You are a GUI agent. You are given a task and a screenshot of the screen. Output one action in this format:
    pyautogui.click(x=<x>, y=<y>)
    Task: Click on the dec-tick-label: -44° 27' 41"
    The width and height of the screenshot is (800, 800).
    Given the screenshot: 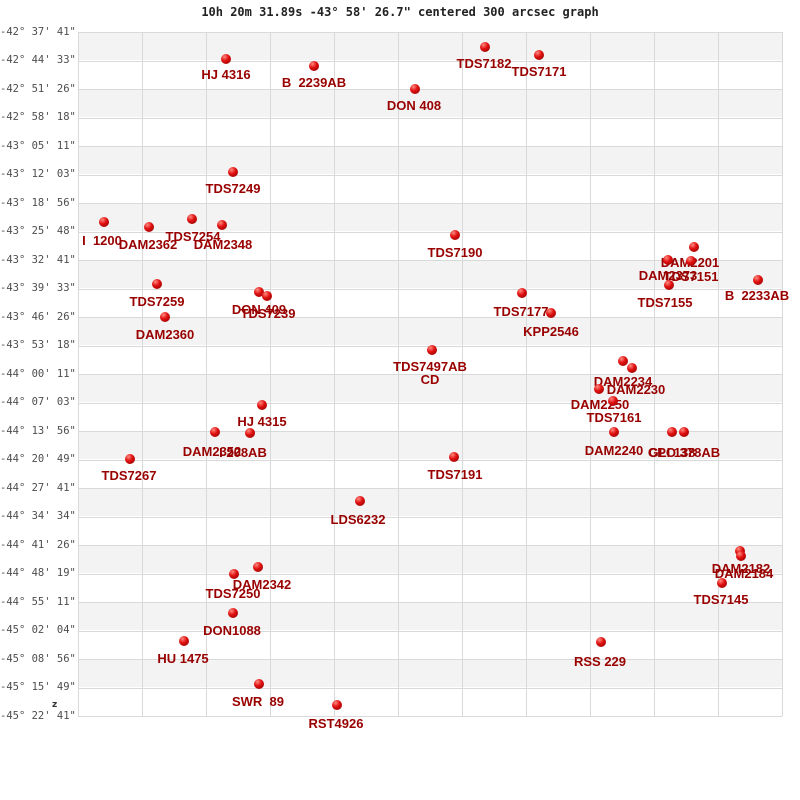 What is the action you would take?
    pyautogui.click(x=38, y=487)
    